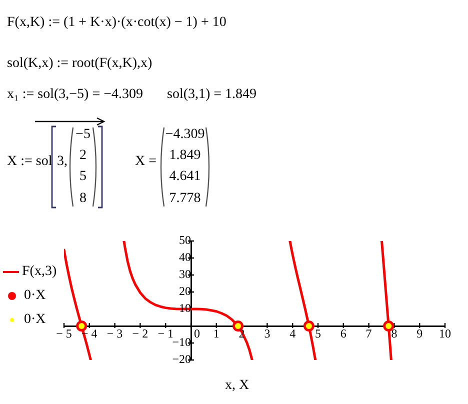 This screenshot has width=468, height=404. What do you see at coordinates (445, 333) in the screenshot?
I see `x-tick-label: 10` at bounding box center [445, 333].